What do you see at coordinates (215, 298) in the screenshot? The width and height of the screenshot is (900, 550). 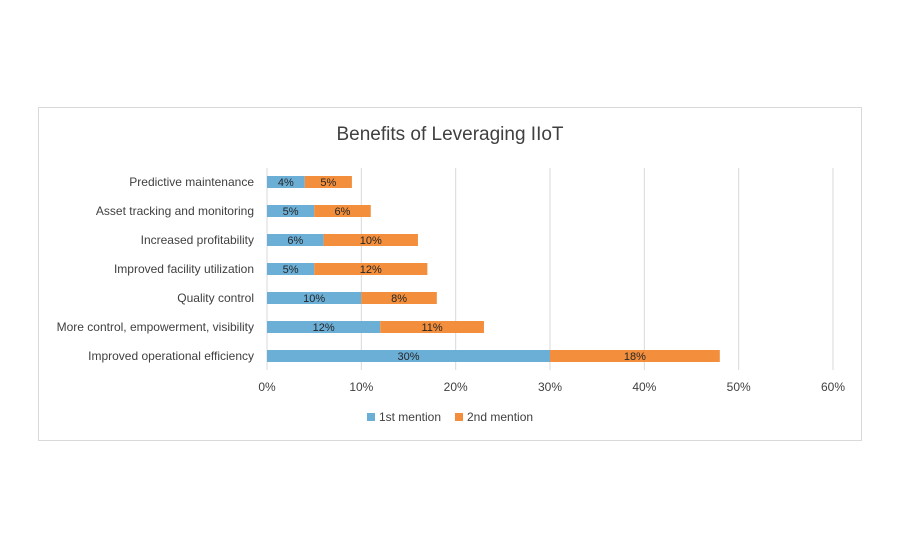 I see `y-category-label: Quality control` at bounding box center [215, 298].